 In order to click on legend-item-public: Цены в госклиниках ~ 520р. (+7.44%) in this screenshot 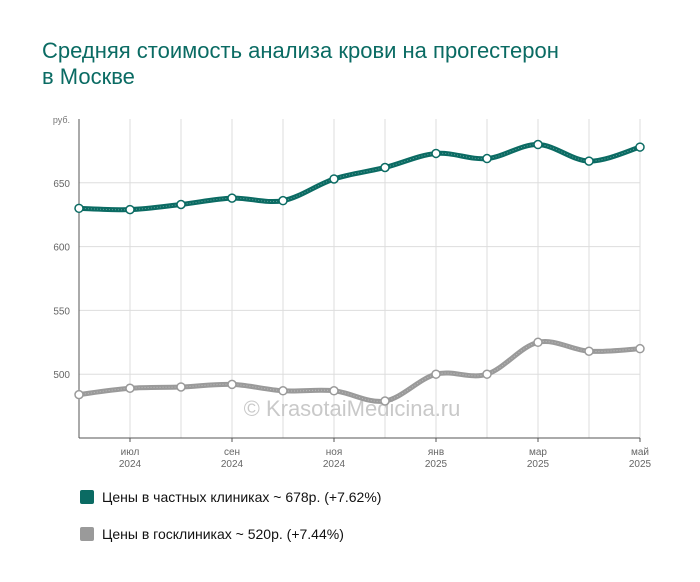, I will do `click(230, 534)`.